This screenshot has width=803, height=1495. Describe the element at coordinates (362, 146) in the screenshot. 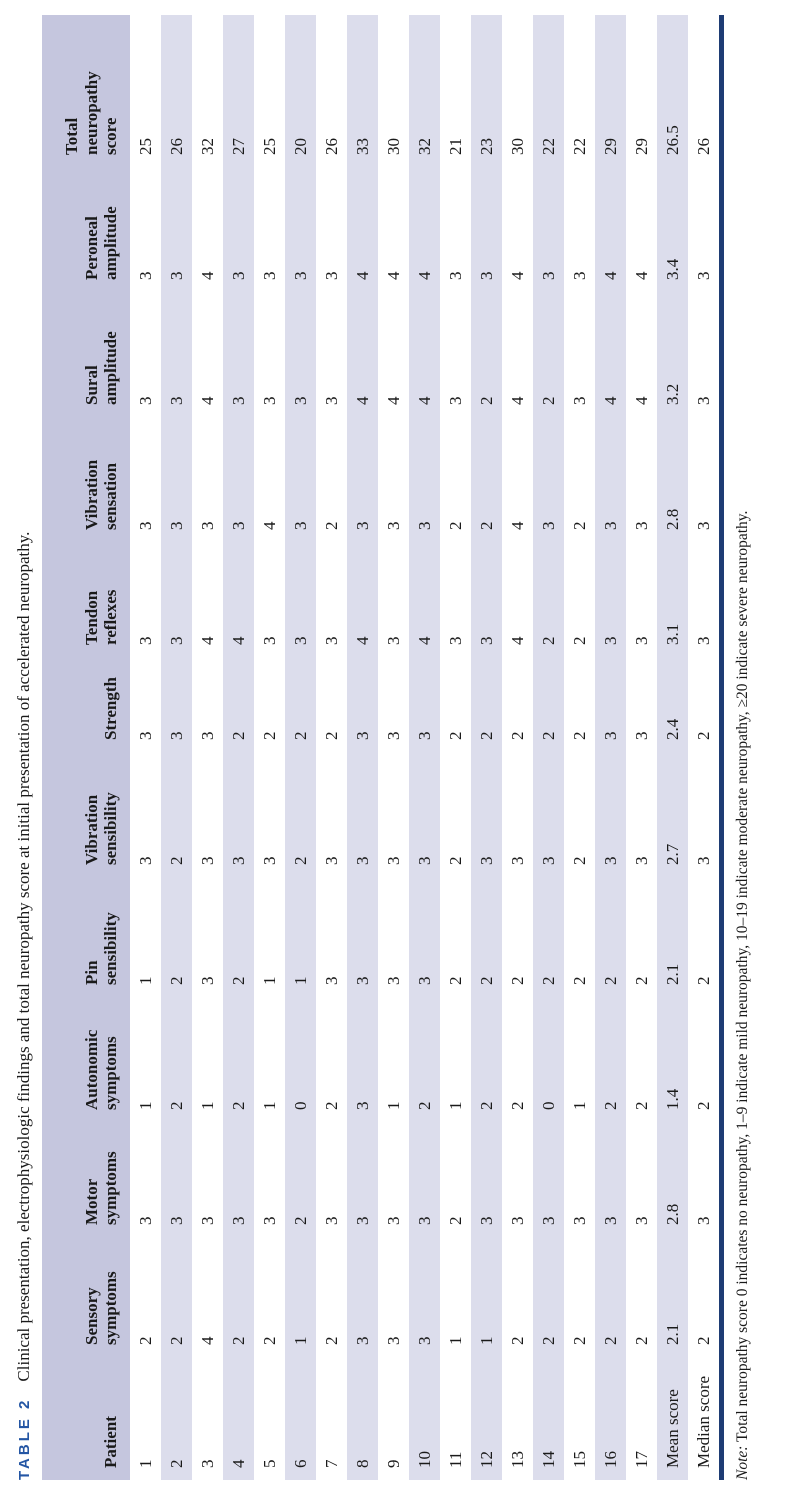

I see `cell: 33` at that location.